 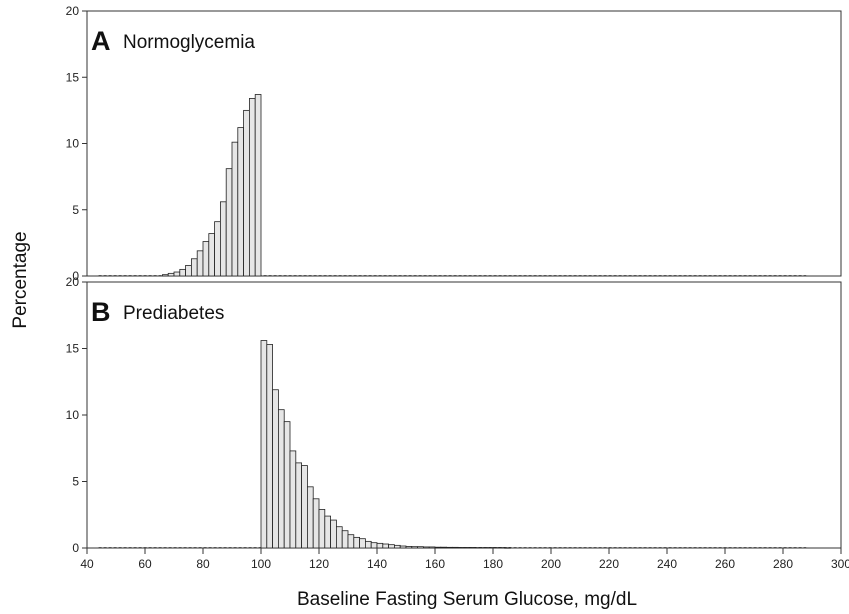 What do you see at coordinates (101, 312) in the screenshot?
I see `panel-letter: B` at bounding box center [101, 312].